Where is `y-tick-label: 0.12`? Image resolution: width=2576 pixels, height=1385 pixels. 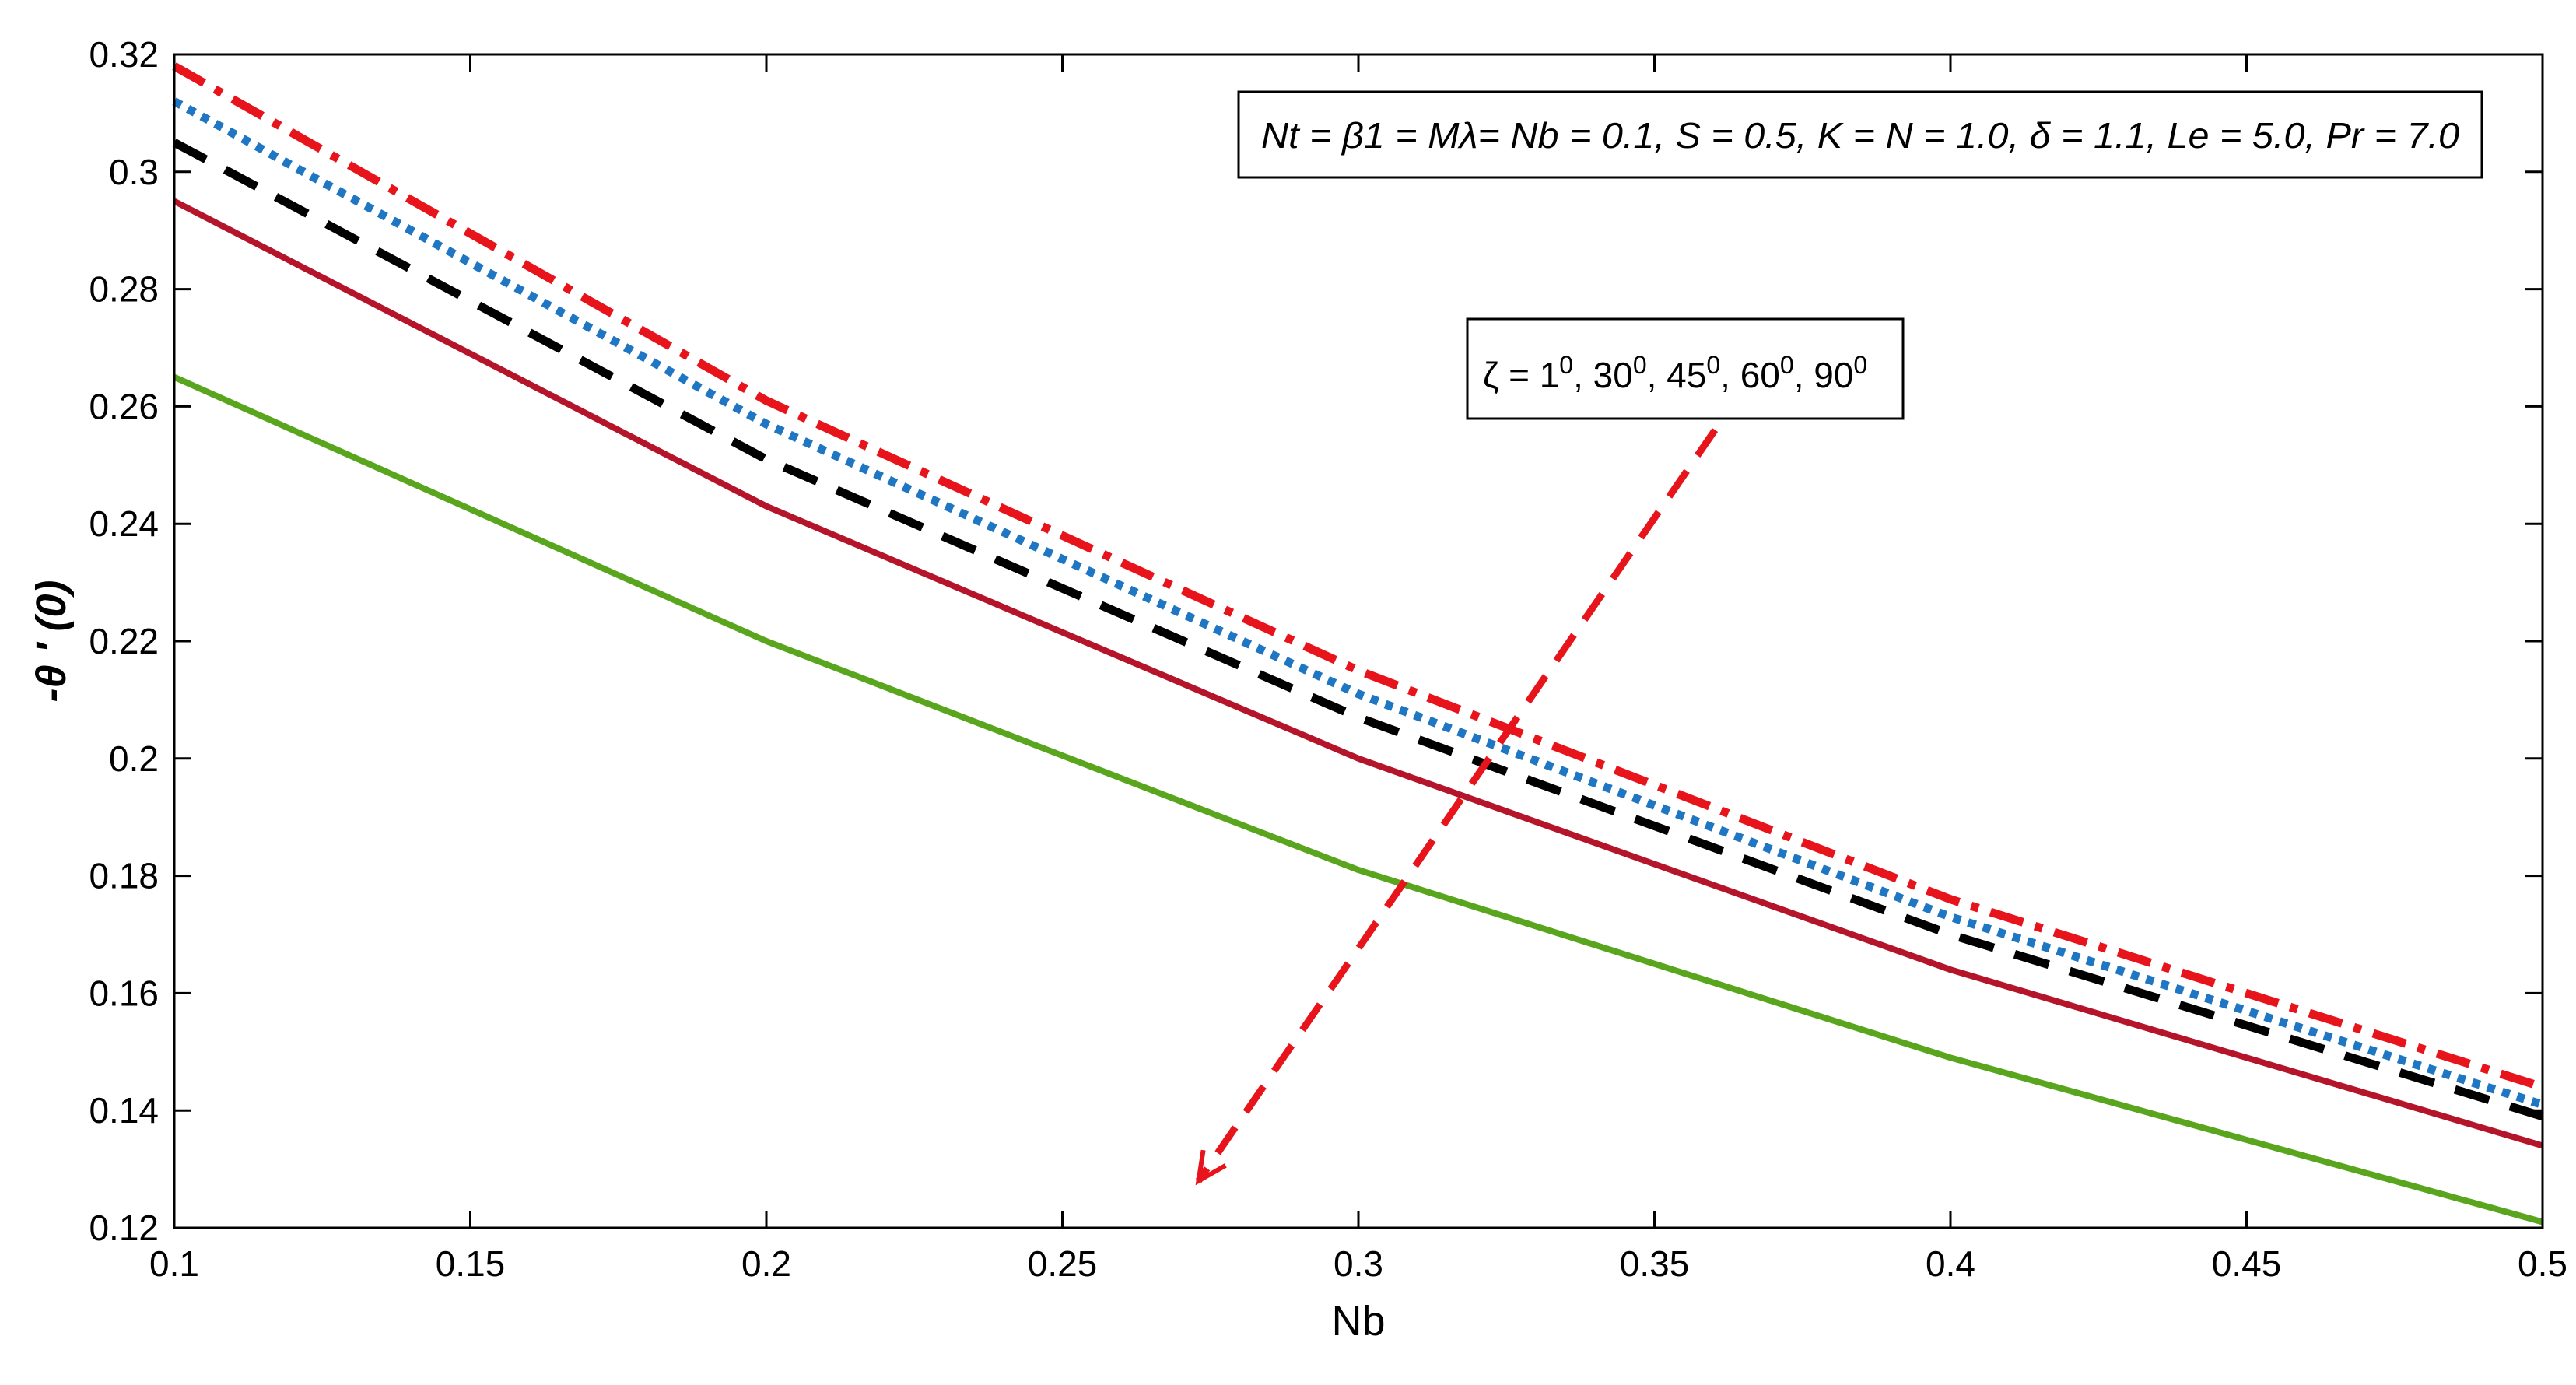 y-tick-label: 0.12 is located at coordinates (124, 1228).